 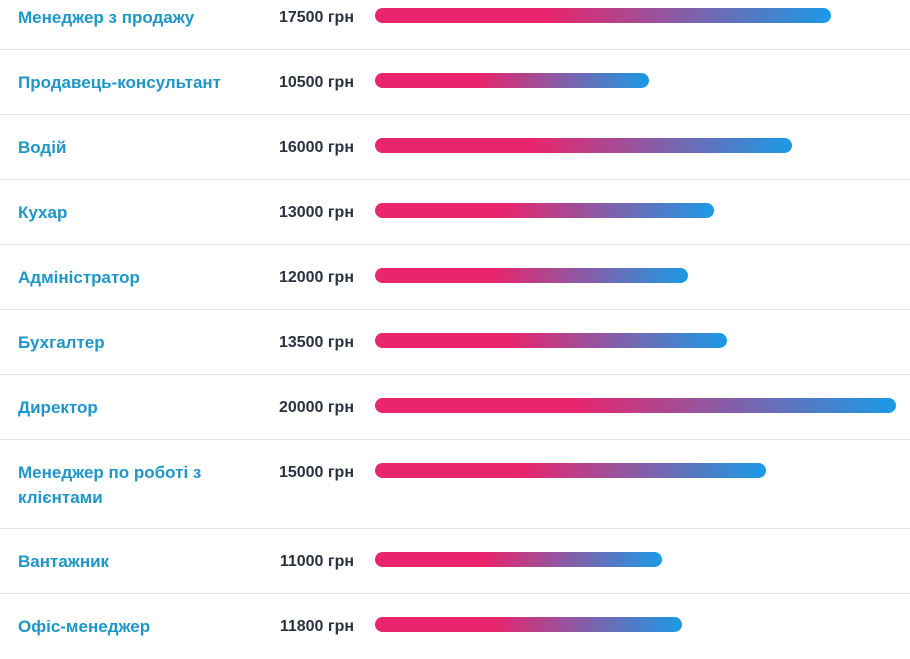 I want to click on job-title-link: Вантажник, so click(x=64, y=561).